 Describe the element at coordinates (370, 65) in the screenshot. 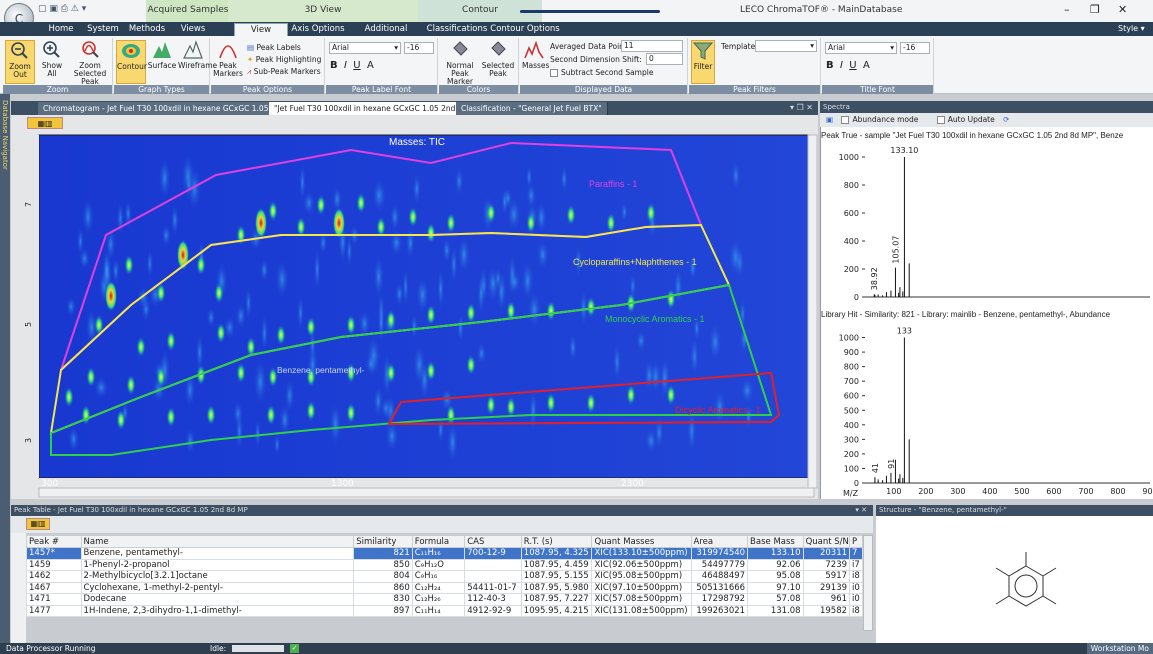

I see `font-color-button: A` at that location.